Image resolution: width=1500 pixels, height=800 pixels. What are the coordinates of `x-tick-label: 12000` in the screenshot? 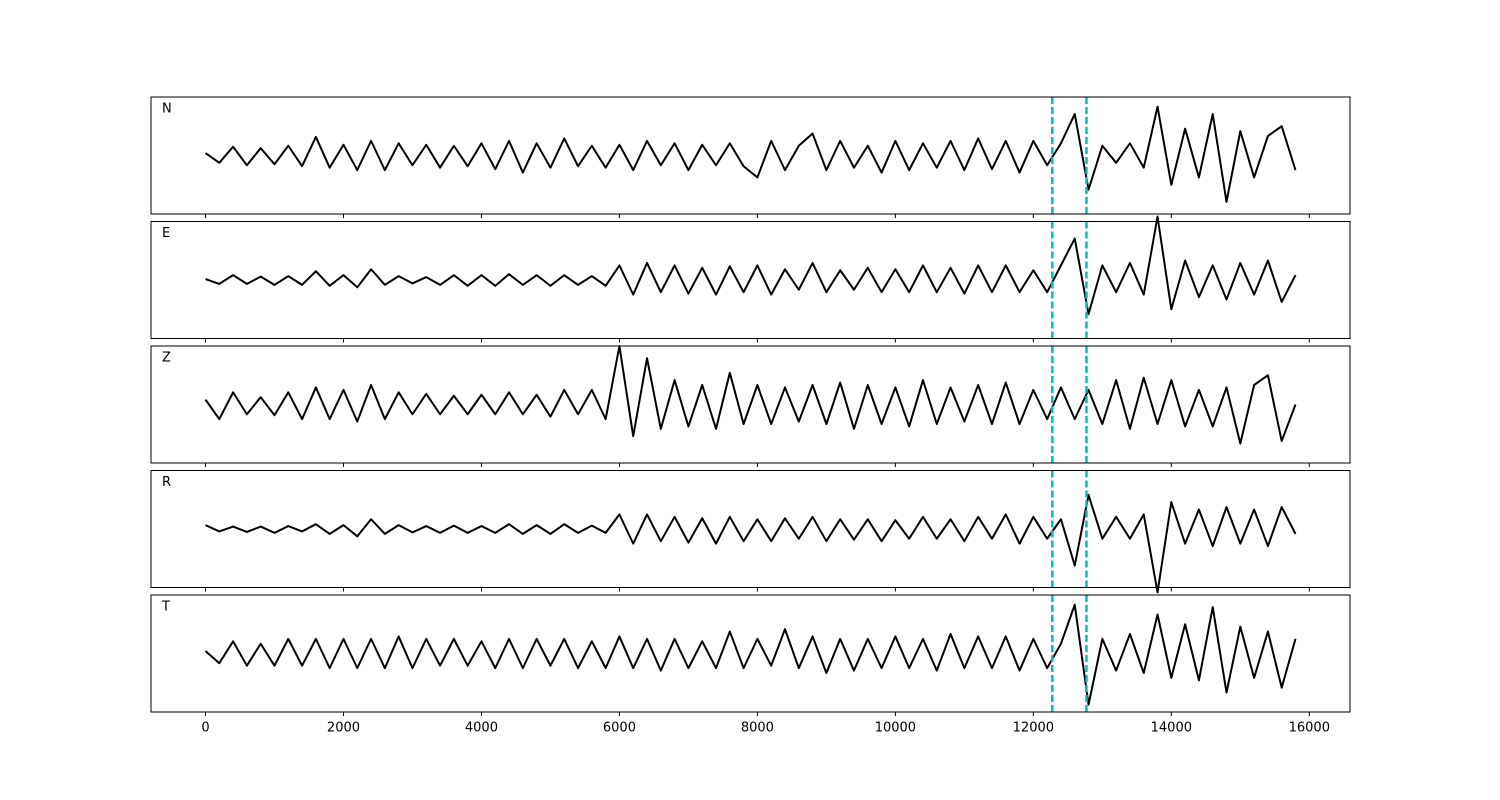 It's located at (1033, 728).